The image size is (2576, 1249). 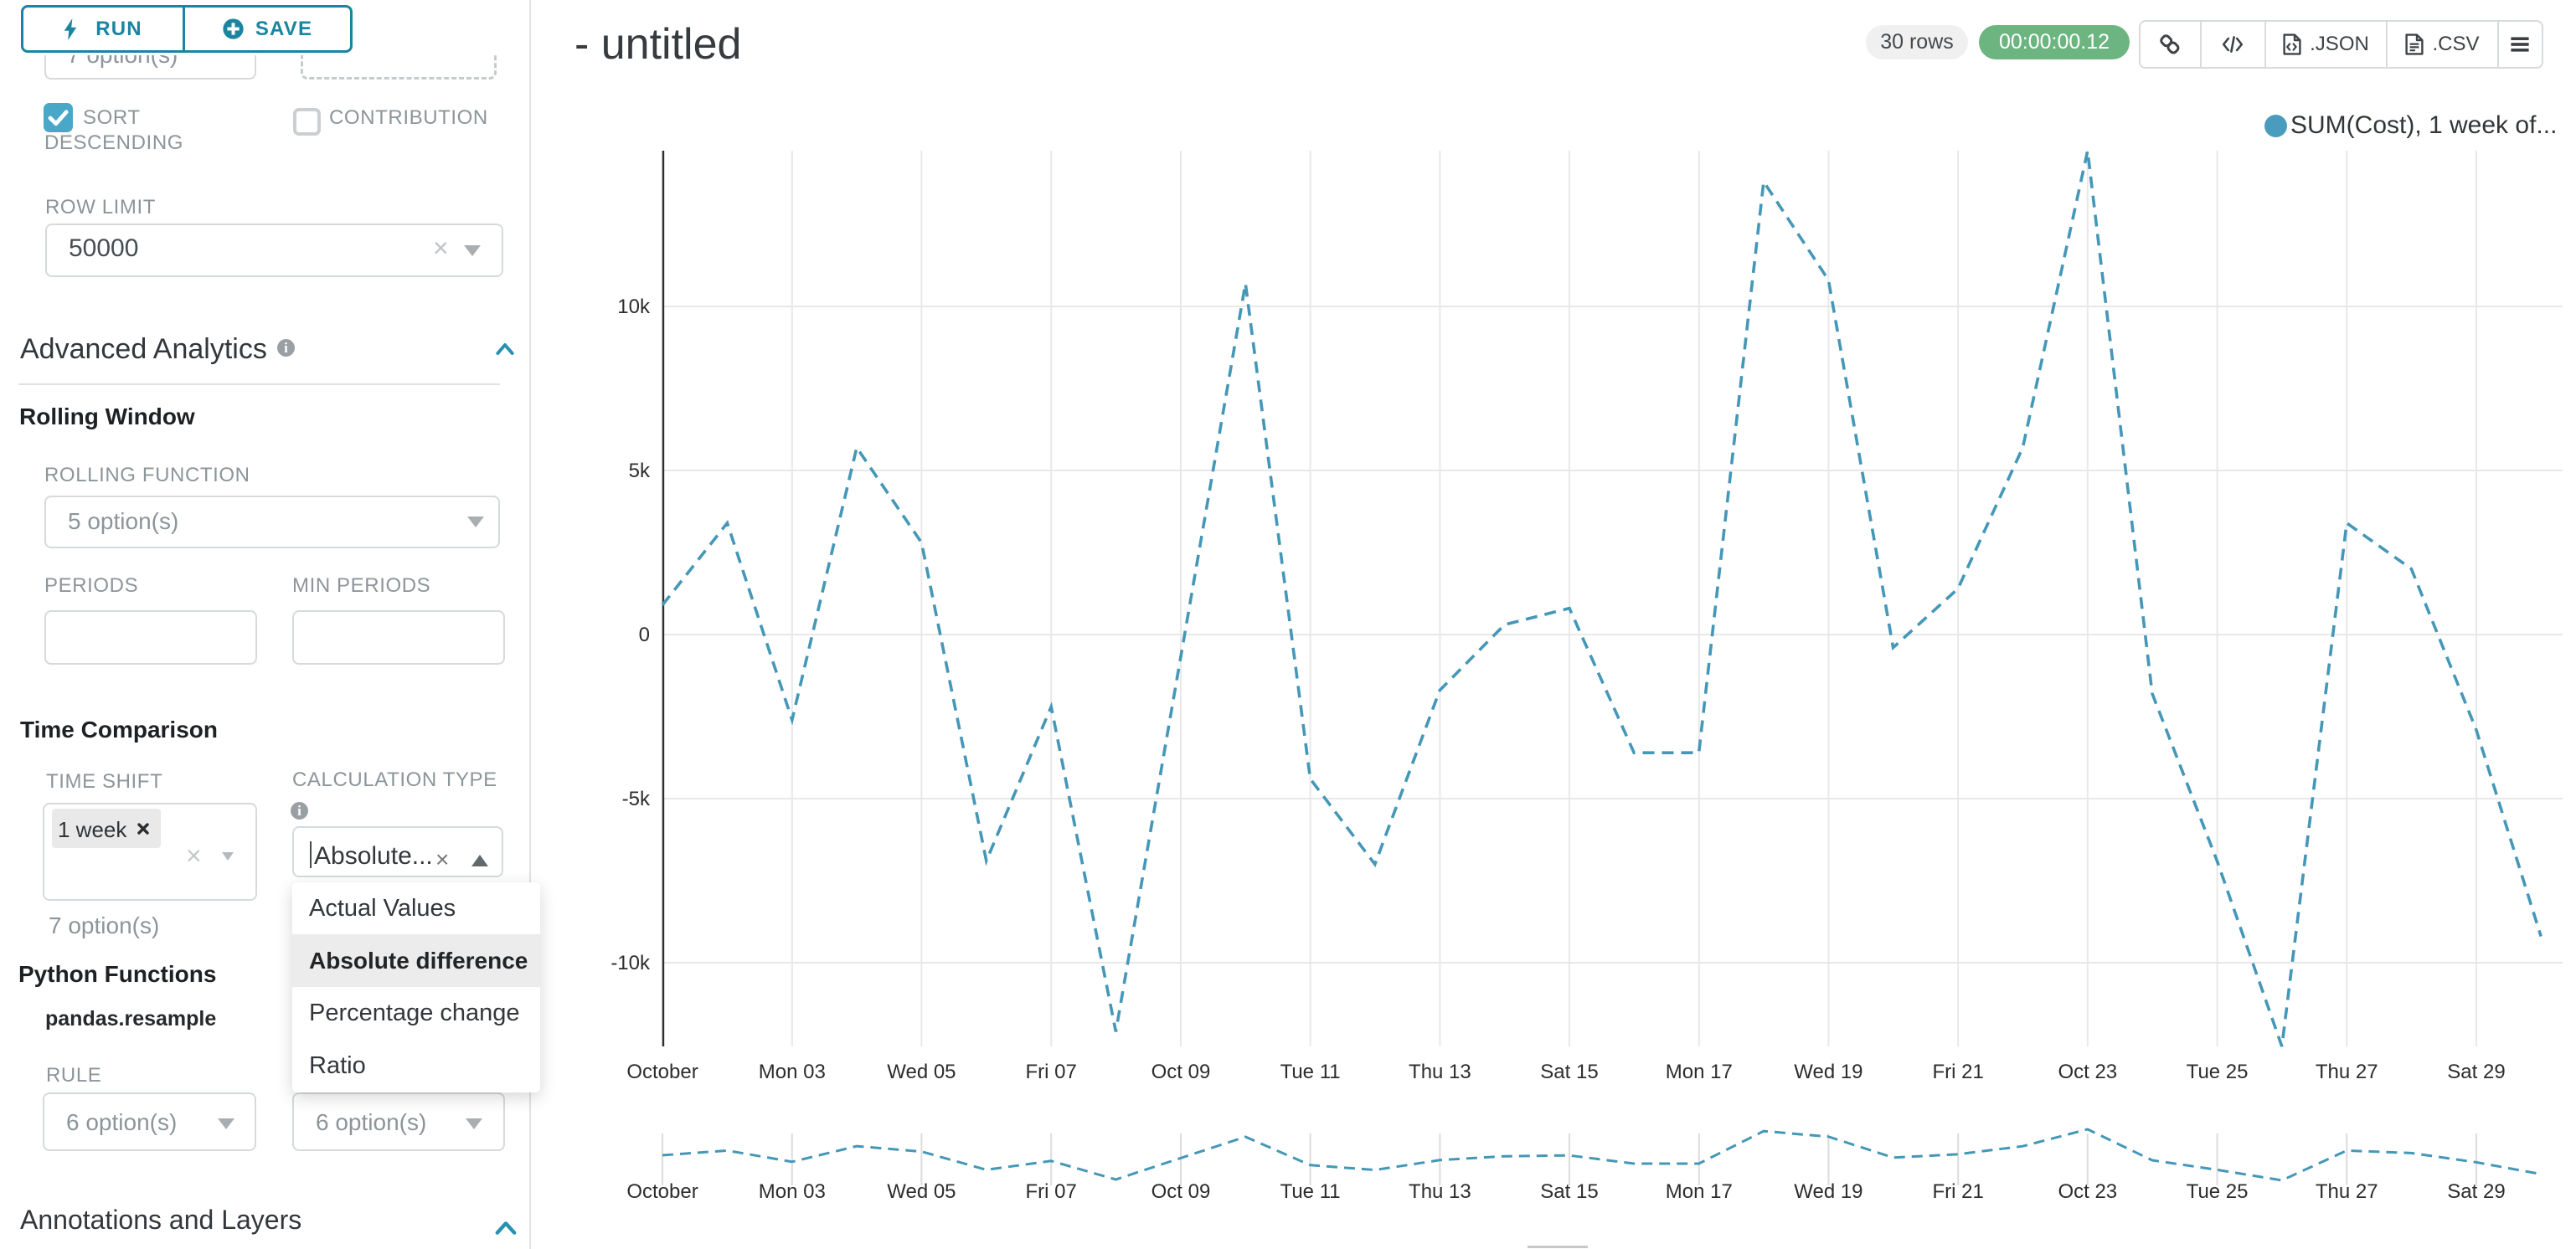 I want to click on svg-text: 10k, so click(x=634, y=307).